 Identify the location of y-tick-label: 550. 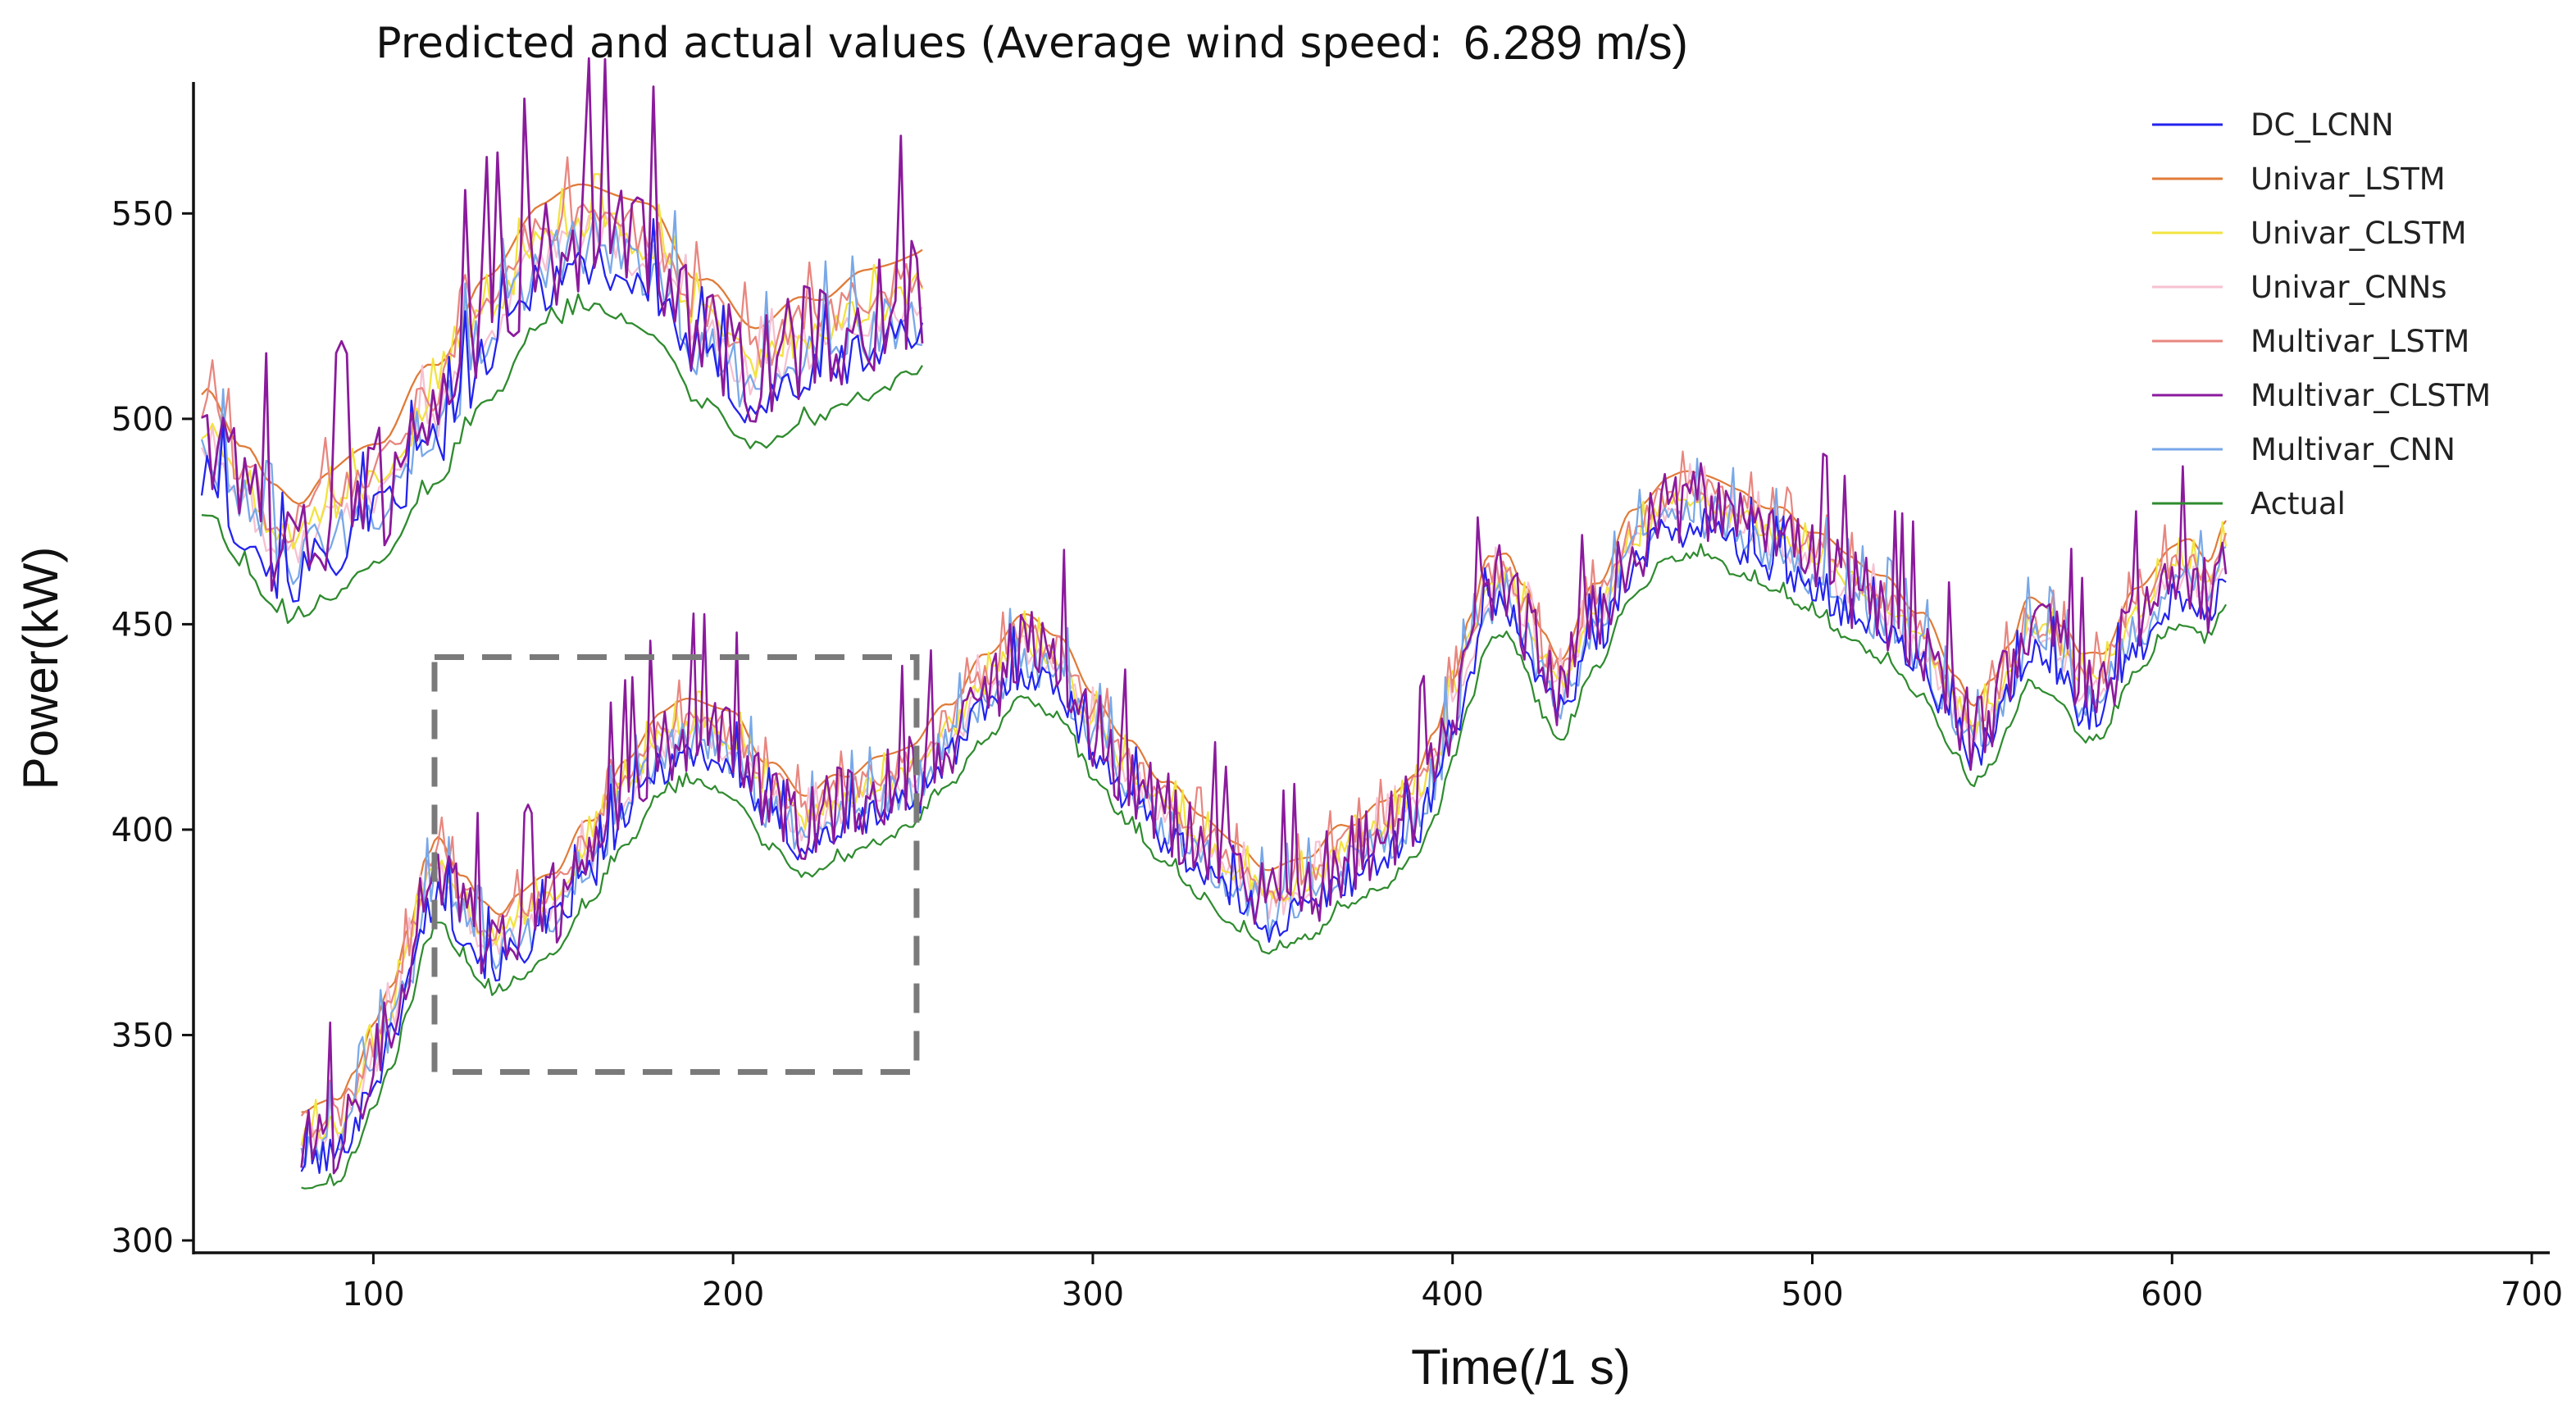
(143, 214).